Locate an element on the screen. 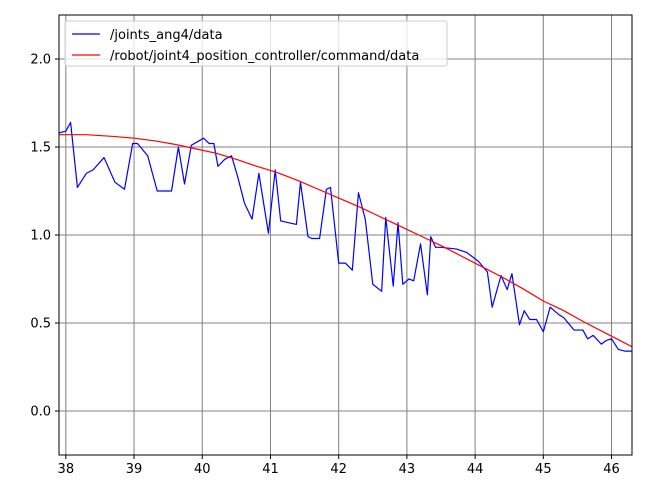 This screenshot has height=493, width=658. legend-box is located at coordinates (256, 43).